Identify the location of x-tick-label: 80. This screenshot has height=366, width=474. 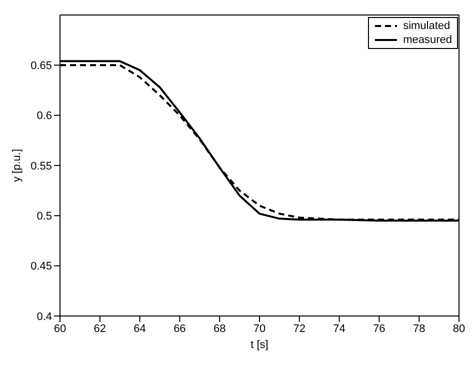
(459, 328).